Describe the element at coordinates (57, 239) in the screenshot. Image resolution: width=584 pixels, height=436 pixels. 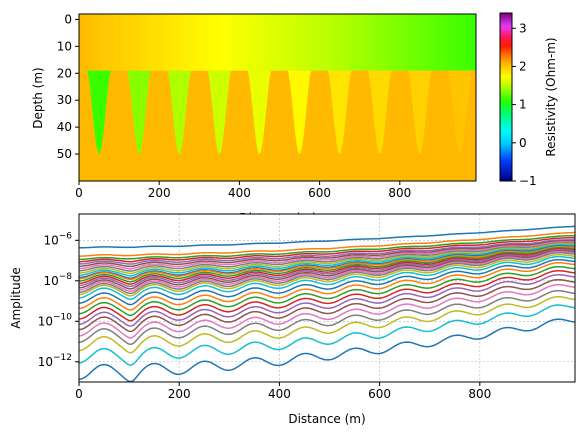
I see `y-tick-label: 10⁻⁶` at that location.